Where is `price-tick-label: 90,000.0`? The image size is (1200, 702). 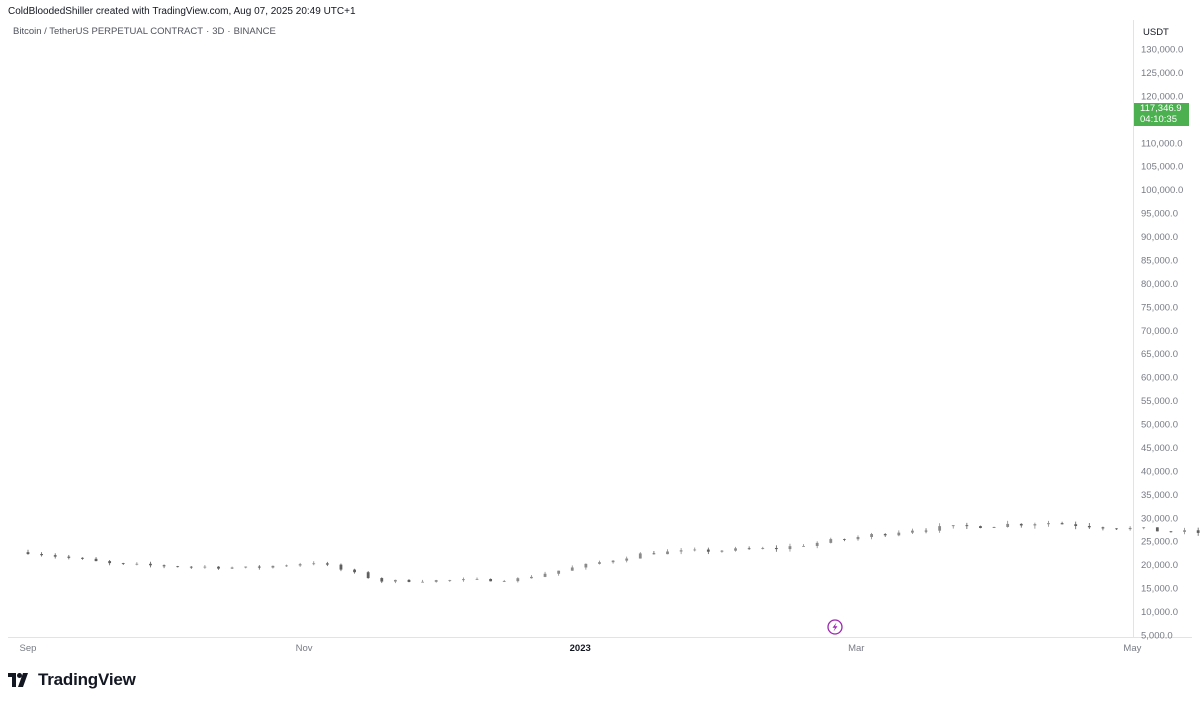 price-tick-label: 90,000.0 is located at coordinates (1159, 237).